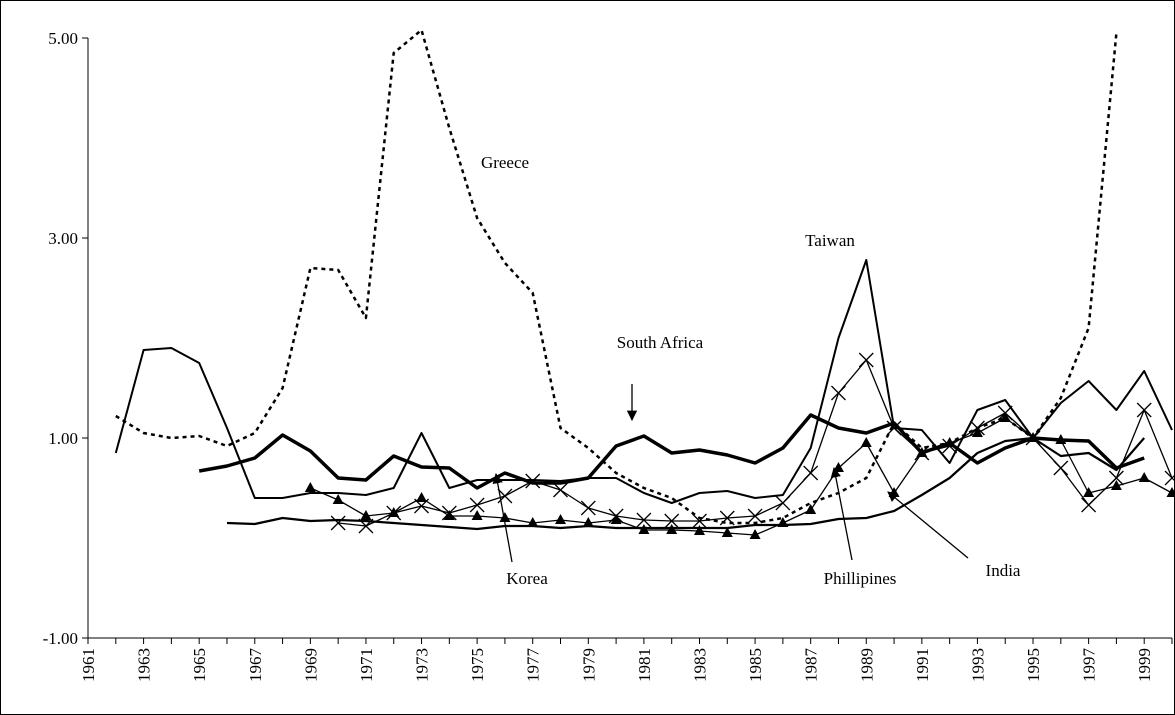  What do you see at coordinates (477, 665) in the screenshot?
I see `x-tick-label: 1975` at bounding box center [477, 665].